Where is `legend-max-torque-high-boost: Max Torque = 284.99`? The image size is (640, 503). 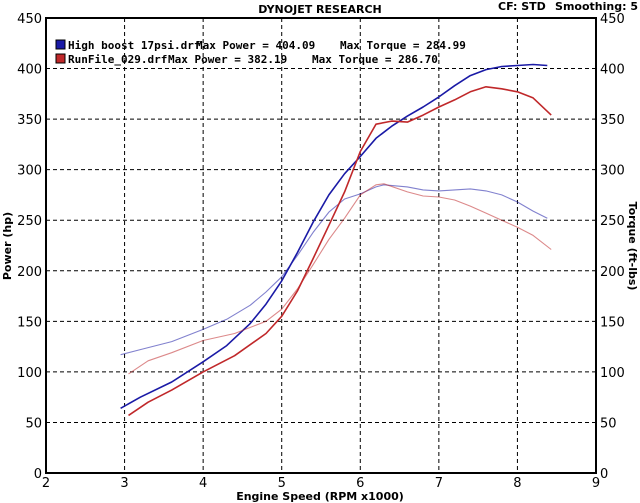
legend-max-torque-high-boost: Max Torque = 284.99 is located at coordinates (403, 45).